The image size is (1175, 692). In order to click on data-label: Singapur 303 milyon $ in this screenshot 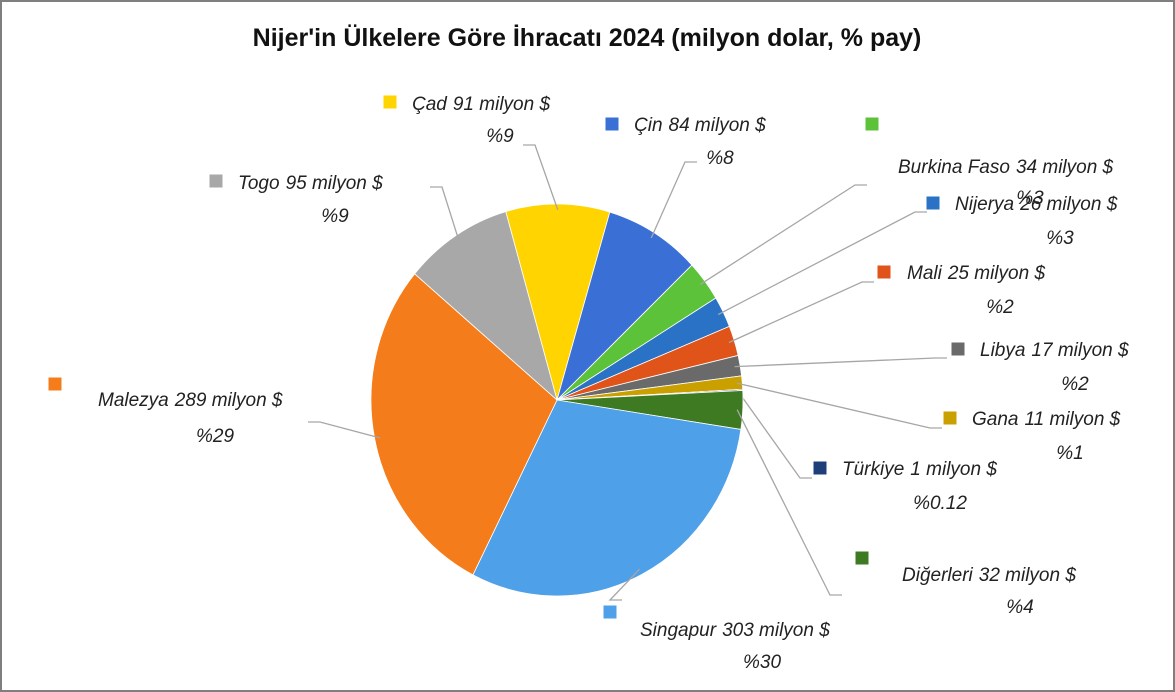, I will do `click(735, 630)`.